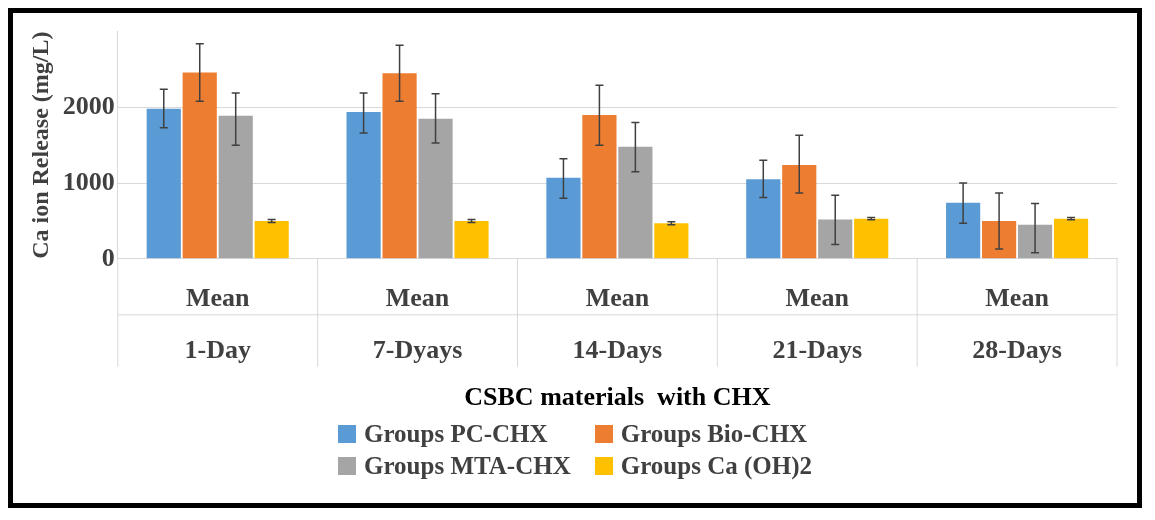 The width and height of the screenshot is (1155, 520). Describe the element at coordinates (108, 257) in the screenshot. I see `y-tick-label: 0` at that location.